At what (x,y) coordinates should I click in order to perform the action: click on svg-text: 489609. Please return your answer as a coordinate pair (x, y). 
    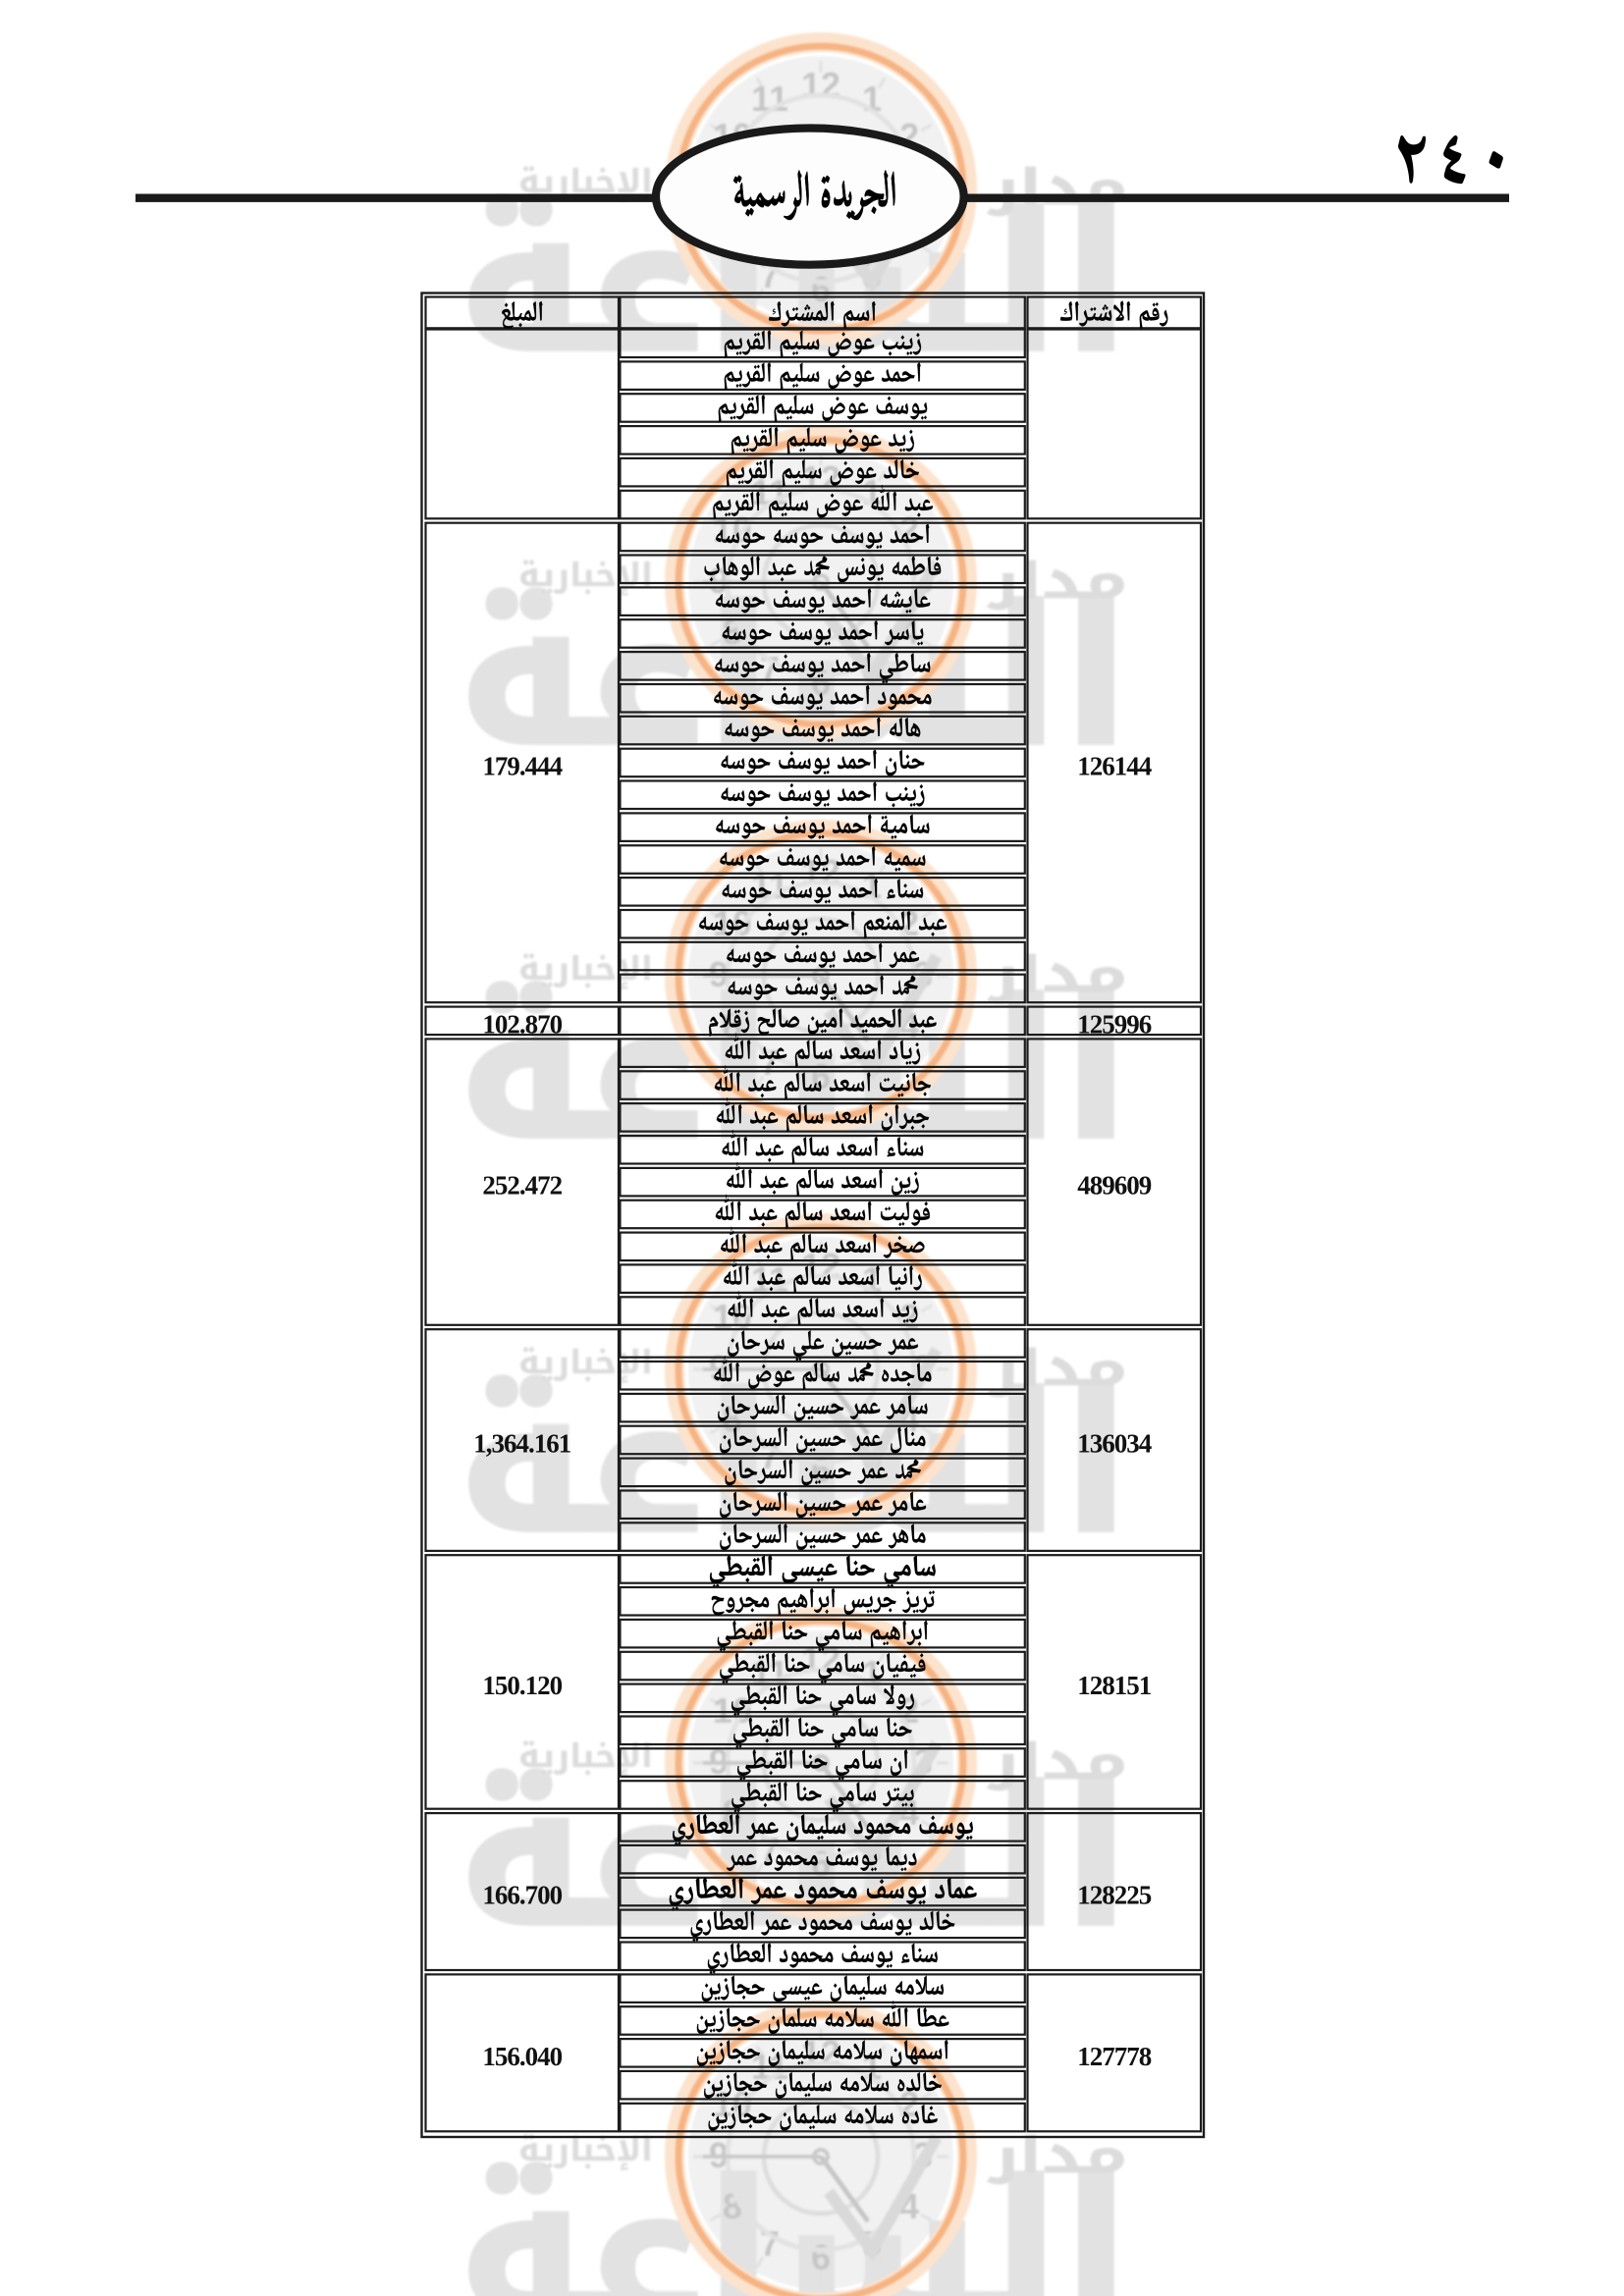
    Looking at the image, I should click on (1114, 1186).